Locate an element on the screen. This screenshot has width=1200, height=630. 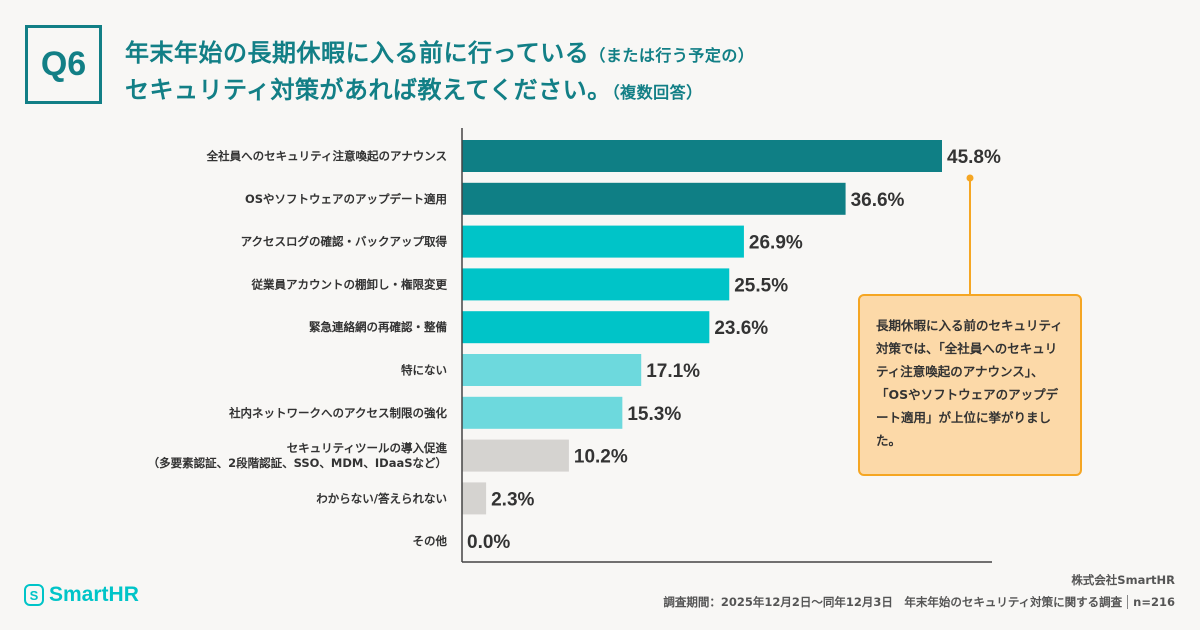
category-label: 特にない is located at coordinates (424, 370).